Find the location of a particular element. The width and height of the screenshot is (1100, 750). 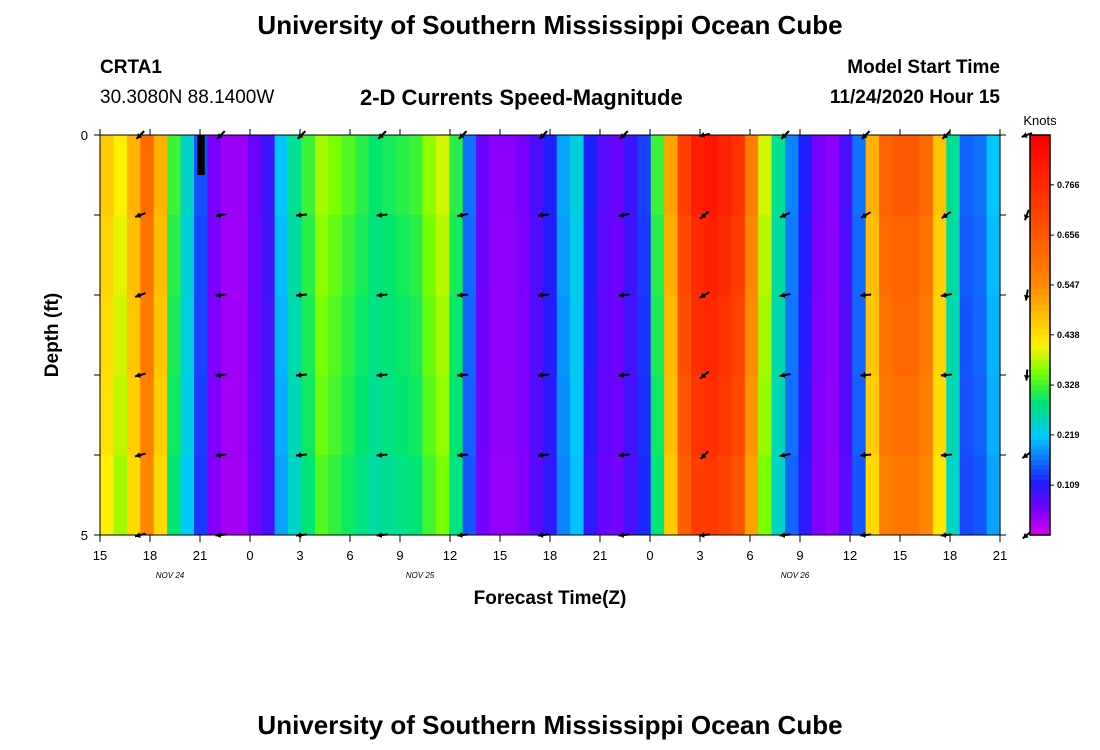

colorbar-unit: Knots is located at coordinates (1040, 120).